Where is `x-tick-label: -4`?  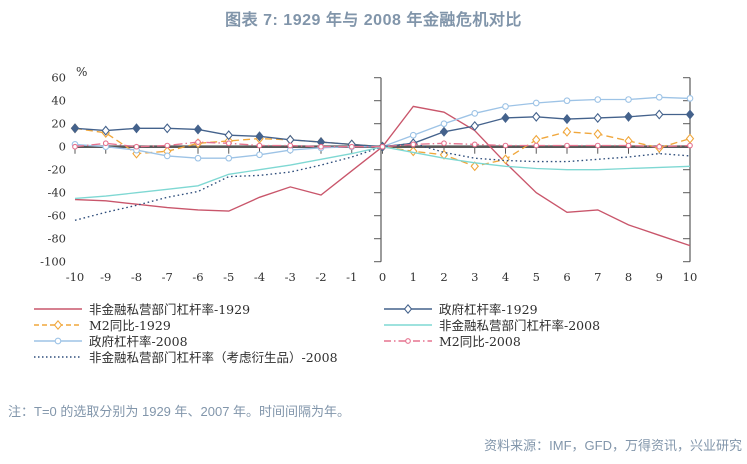 x-tick-label: -4 is located at coordinates (259, 277).